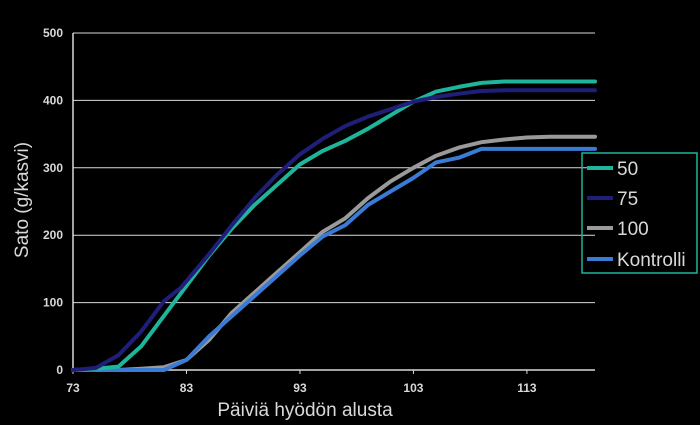  I want to click on y-tick-label: 500, so click(53, 33).